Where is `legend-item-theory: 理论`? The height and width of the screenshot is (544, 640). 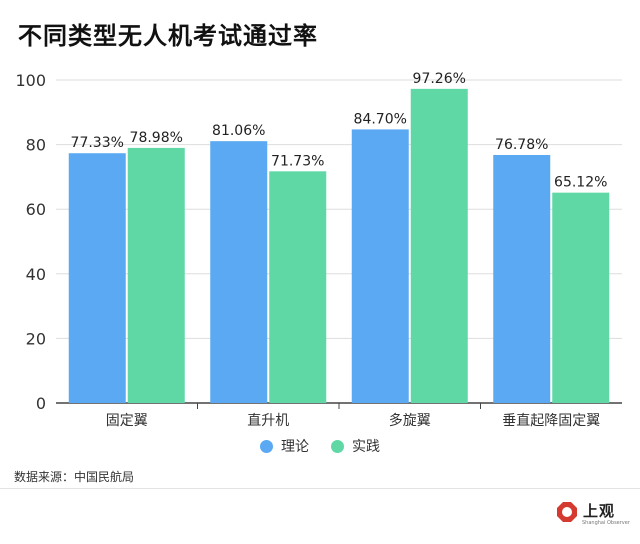 legend-item-theory: 理论 is located at coordinates (284, 446).